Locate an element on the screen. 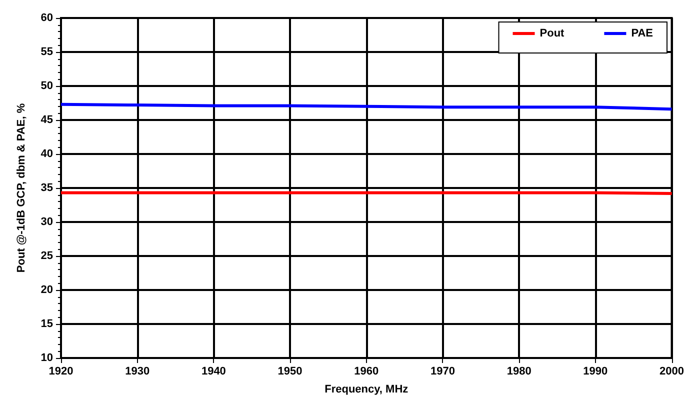 This screenshot has height=416, width=695. x-tick-label: 1950 is located at coordinates (290, 372).